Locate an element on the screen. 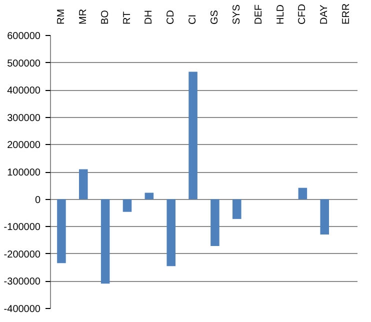 The image size is (371, 322). x-tick-label: CI is located at coordinates (193, 19).